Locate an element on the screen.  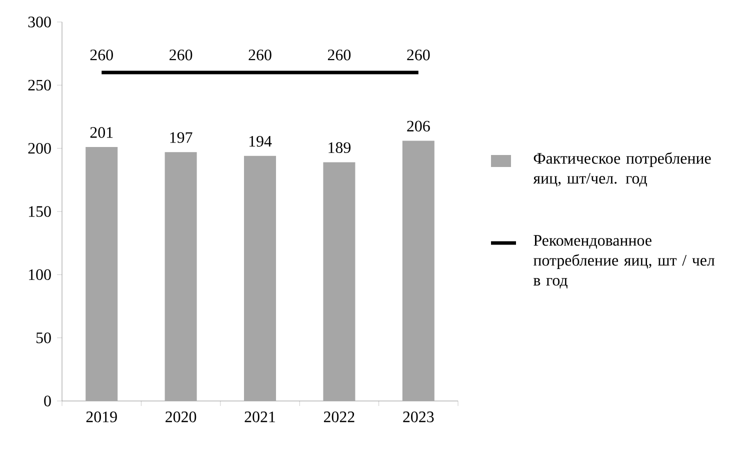
data-label: 189 is located at coordinates (339, 148).